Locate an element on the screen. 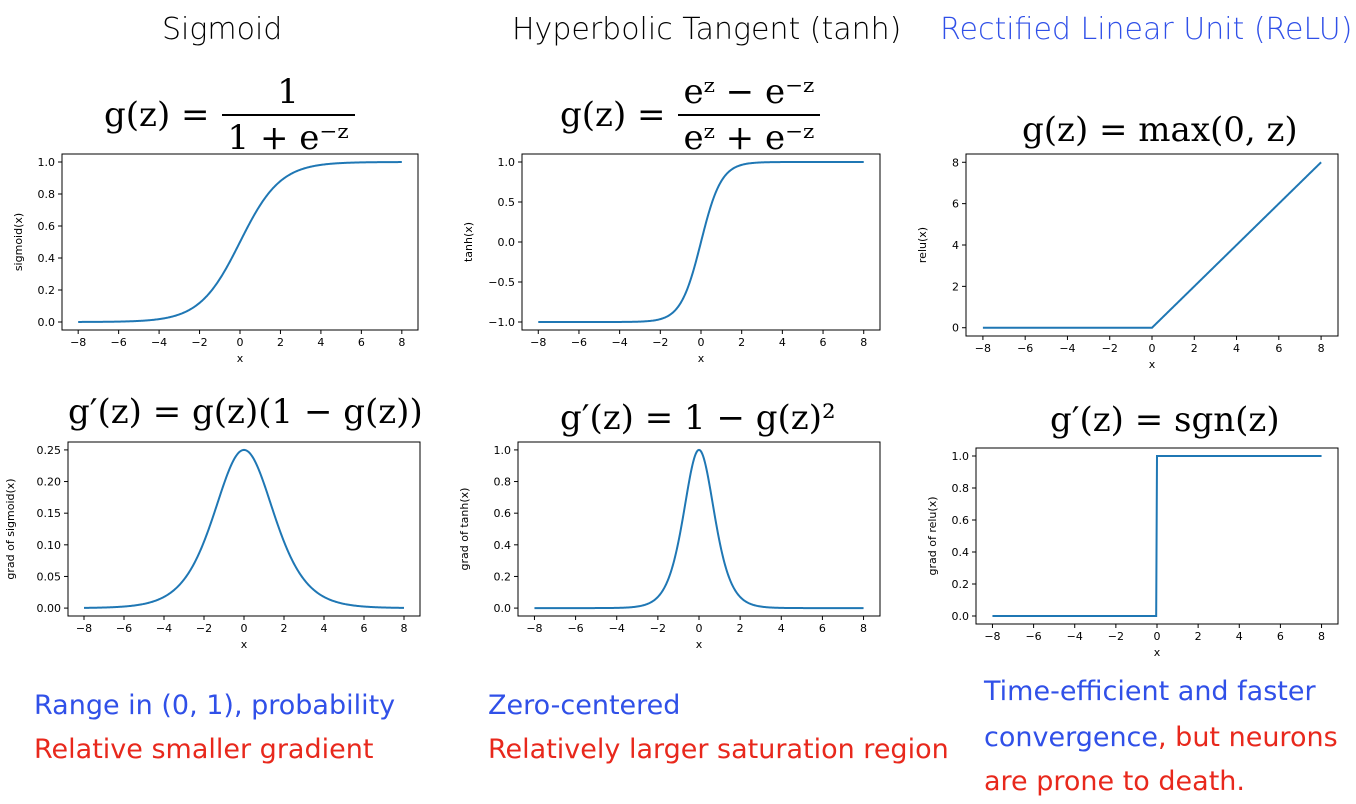  sigmoid_grad-xtick-label: −6 is located at coordinates (124, 628).